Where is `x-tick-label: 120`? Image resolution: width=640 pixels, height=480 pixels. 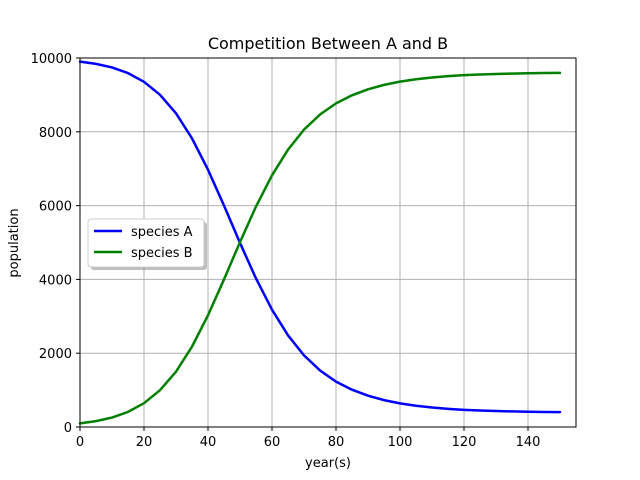 x-tick-label: 120 is located at coordinates (464, 442).